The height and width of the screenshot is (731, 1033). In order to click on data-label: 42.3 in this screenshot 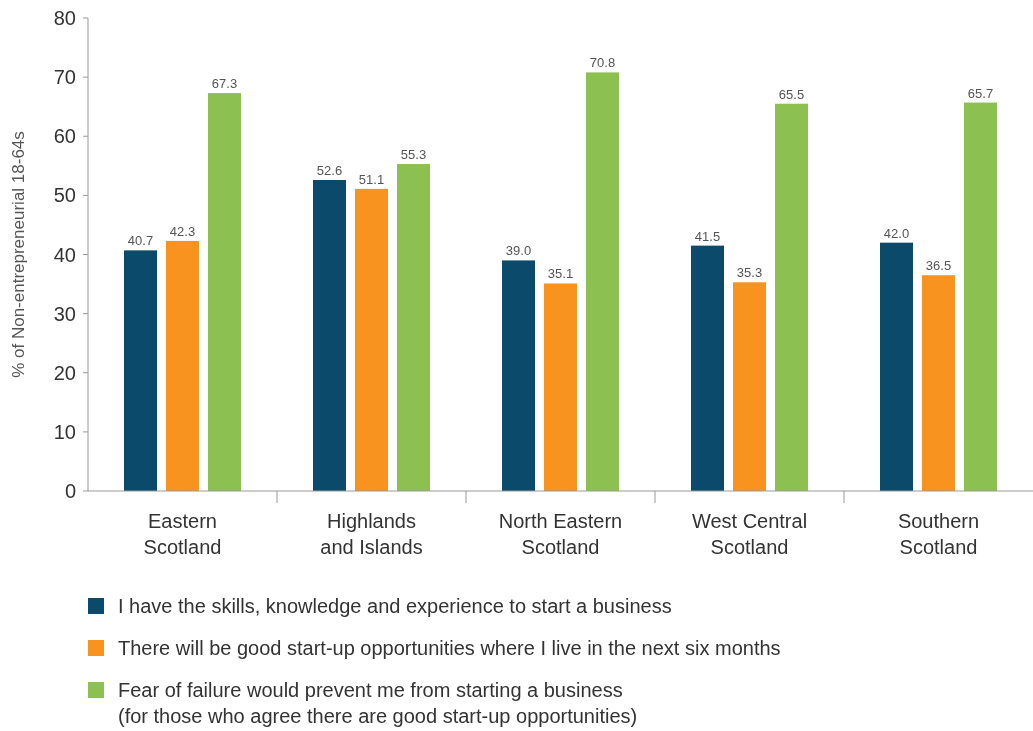, I will do `click(182, 231)`.